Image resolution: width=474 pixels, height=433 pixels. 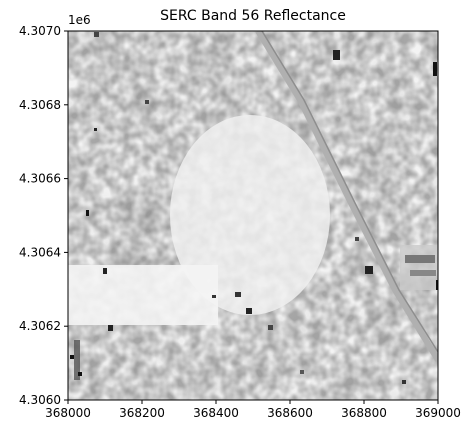 What do you see at coordinates (40, 326) in the screenshot?
I see `y-tick-label: 4.3062` at bounding box center [40, 326].